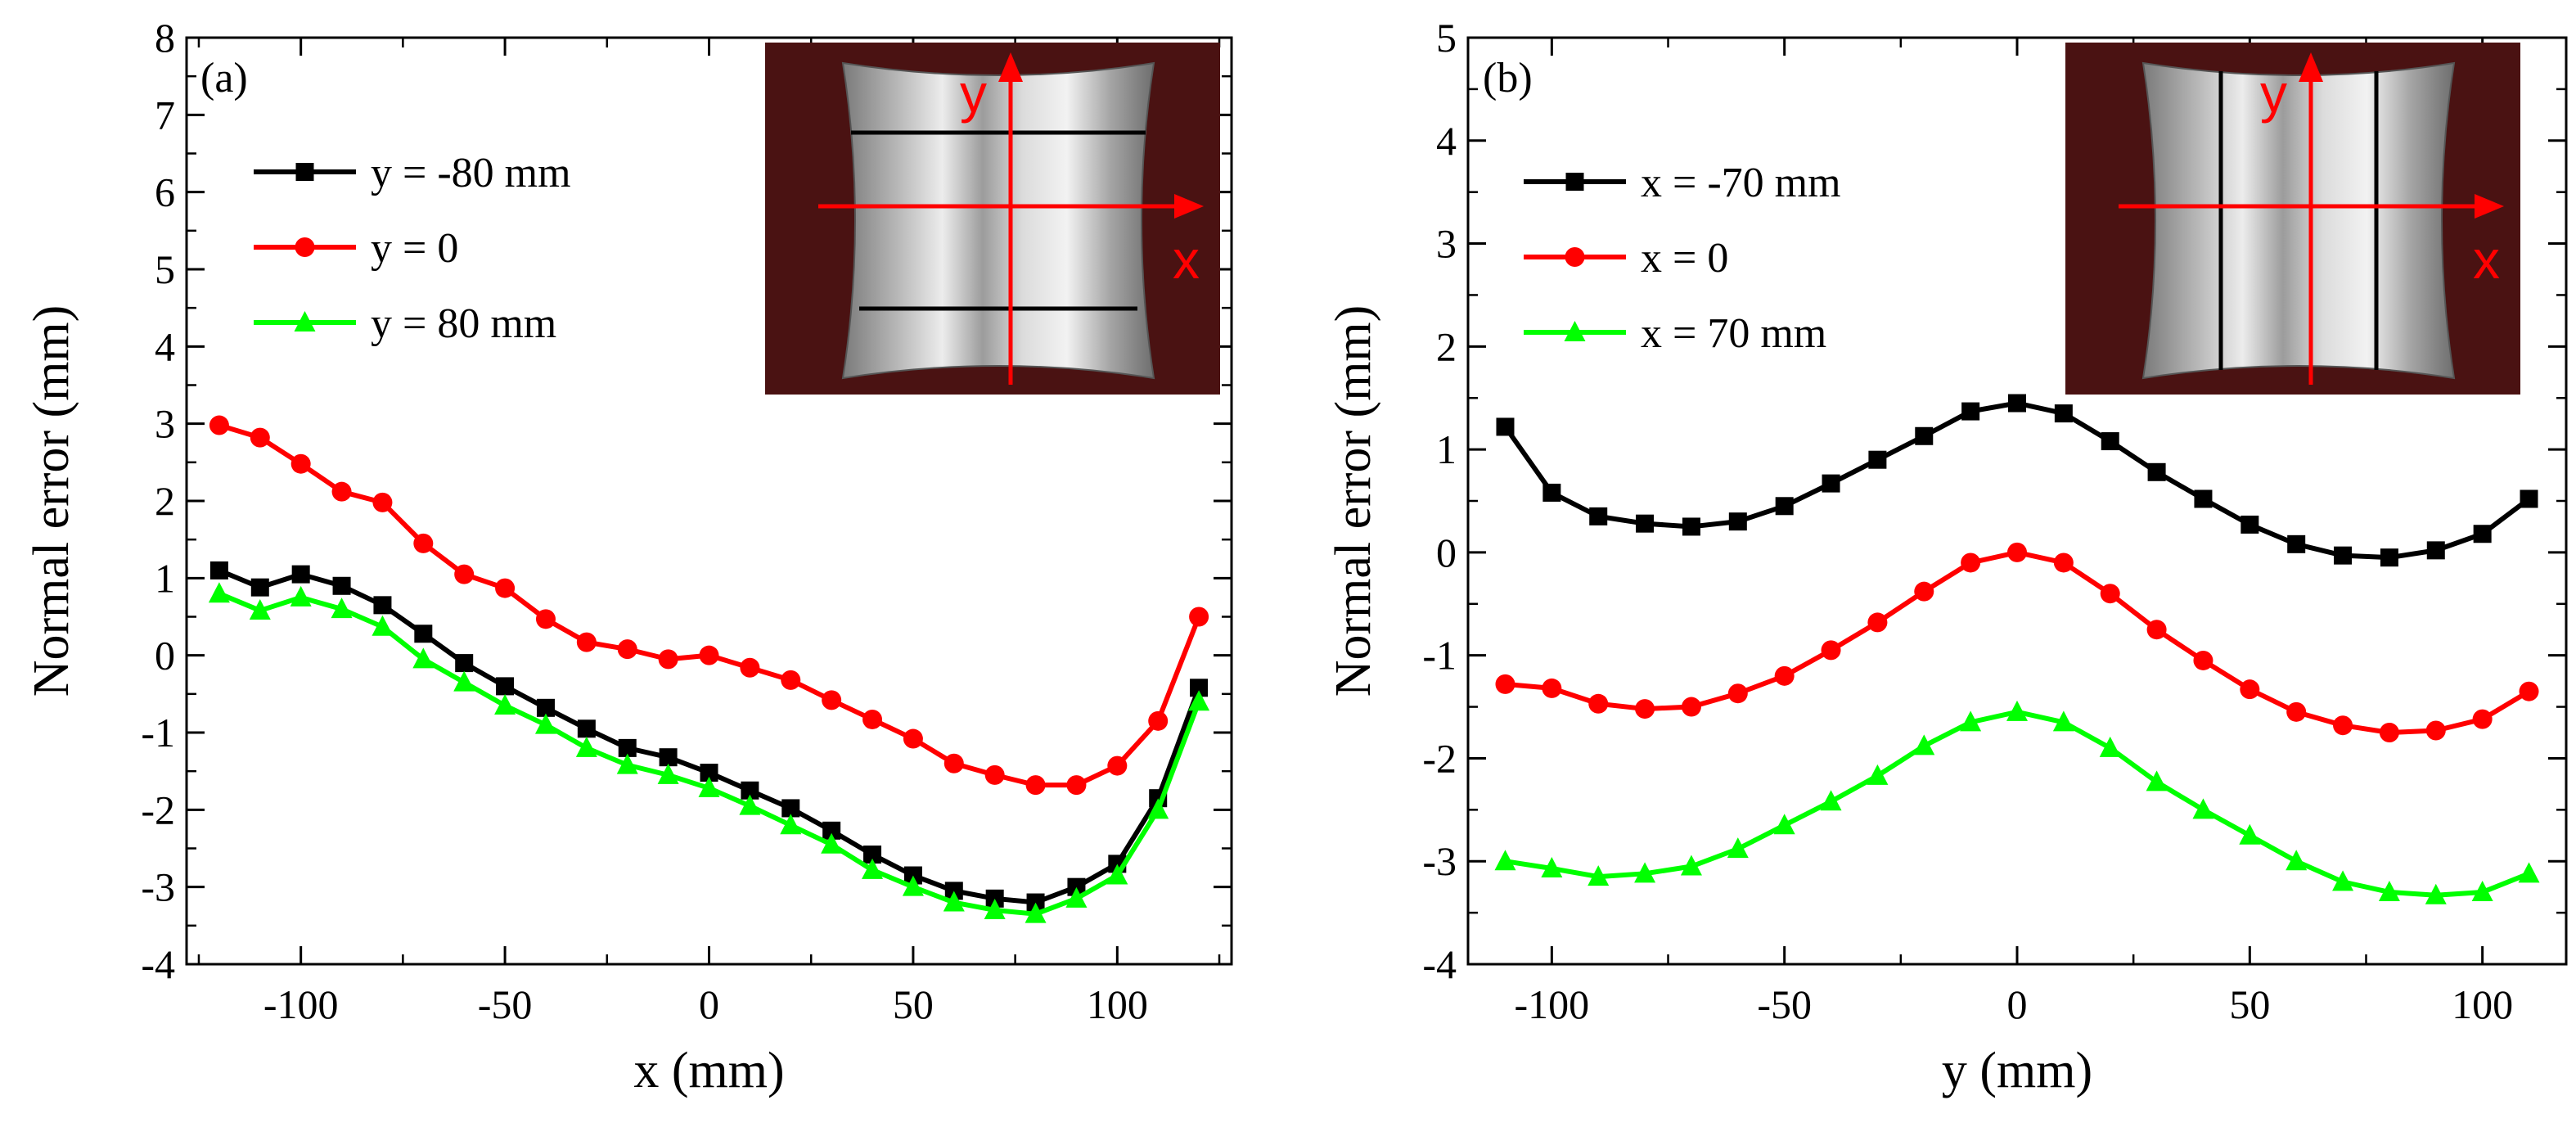 The image size is (2576, 1141). What do you see at coordinates (993, 219) in the screenshot?
I see `inset-photo-a: yx` at bounding box center [993, 219].